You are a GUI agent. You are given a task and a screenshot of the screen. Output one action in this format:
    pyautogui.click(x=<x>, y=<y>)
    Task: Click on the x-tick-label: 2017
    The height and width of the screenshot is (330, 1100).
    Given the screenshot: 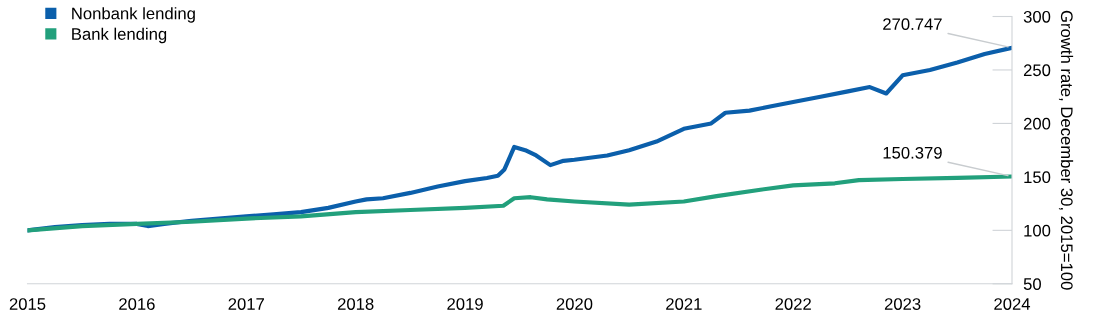 What is the action you would take?
    pyautogui.click(x=246, y=304)
    